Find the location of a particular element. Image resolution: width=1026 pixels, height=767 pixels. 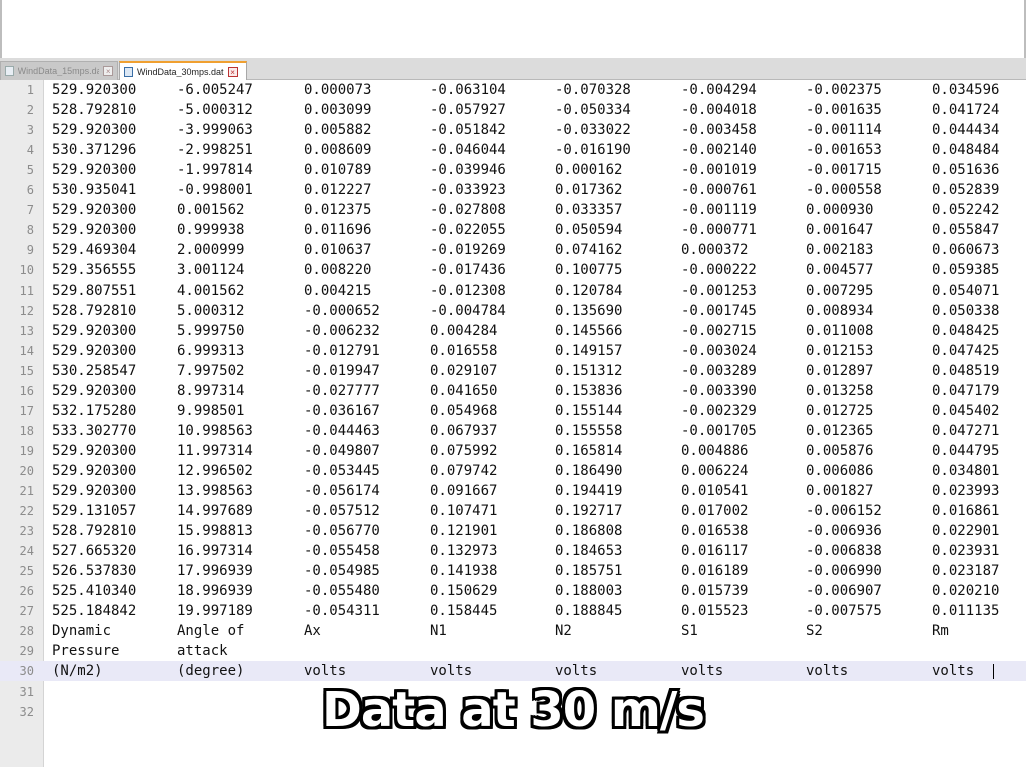

data-cell: 0.151312 is located at coordinates (589, 370).